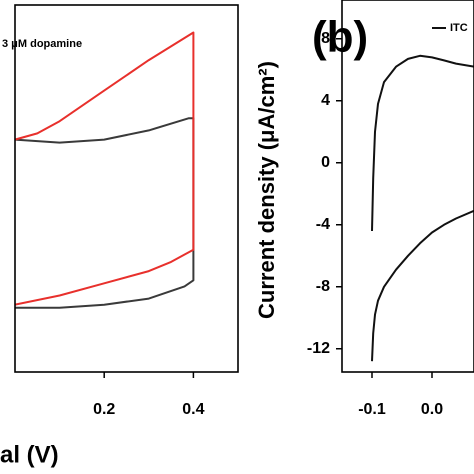 Image resolution: width=474 pixels, height=474 pixels. Describe the element at coordinates (193, 409) in the screenshot. I see `x-tick-label: 0.4` at that location.